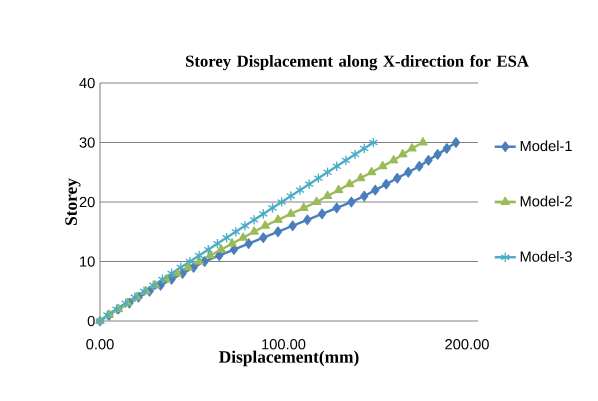 The height and width of the screenshot is (401, 598). What do you see at coordinates (357, 62) in the screenshot?
I see `chart-title: Storey Displacement along X-direction for ESA` at bounding box center [357, 62].